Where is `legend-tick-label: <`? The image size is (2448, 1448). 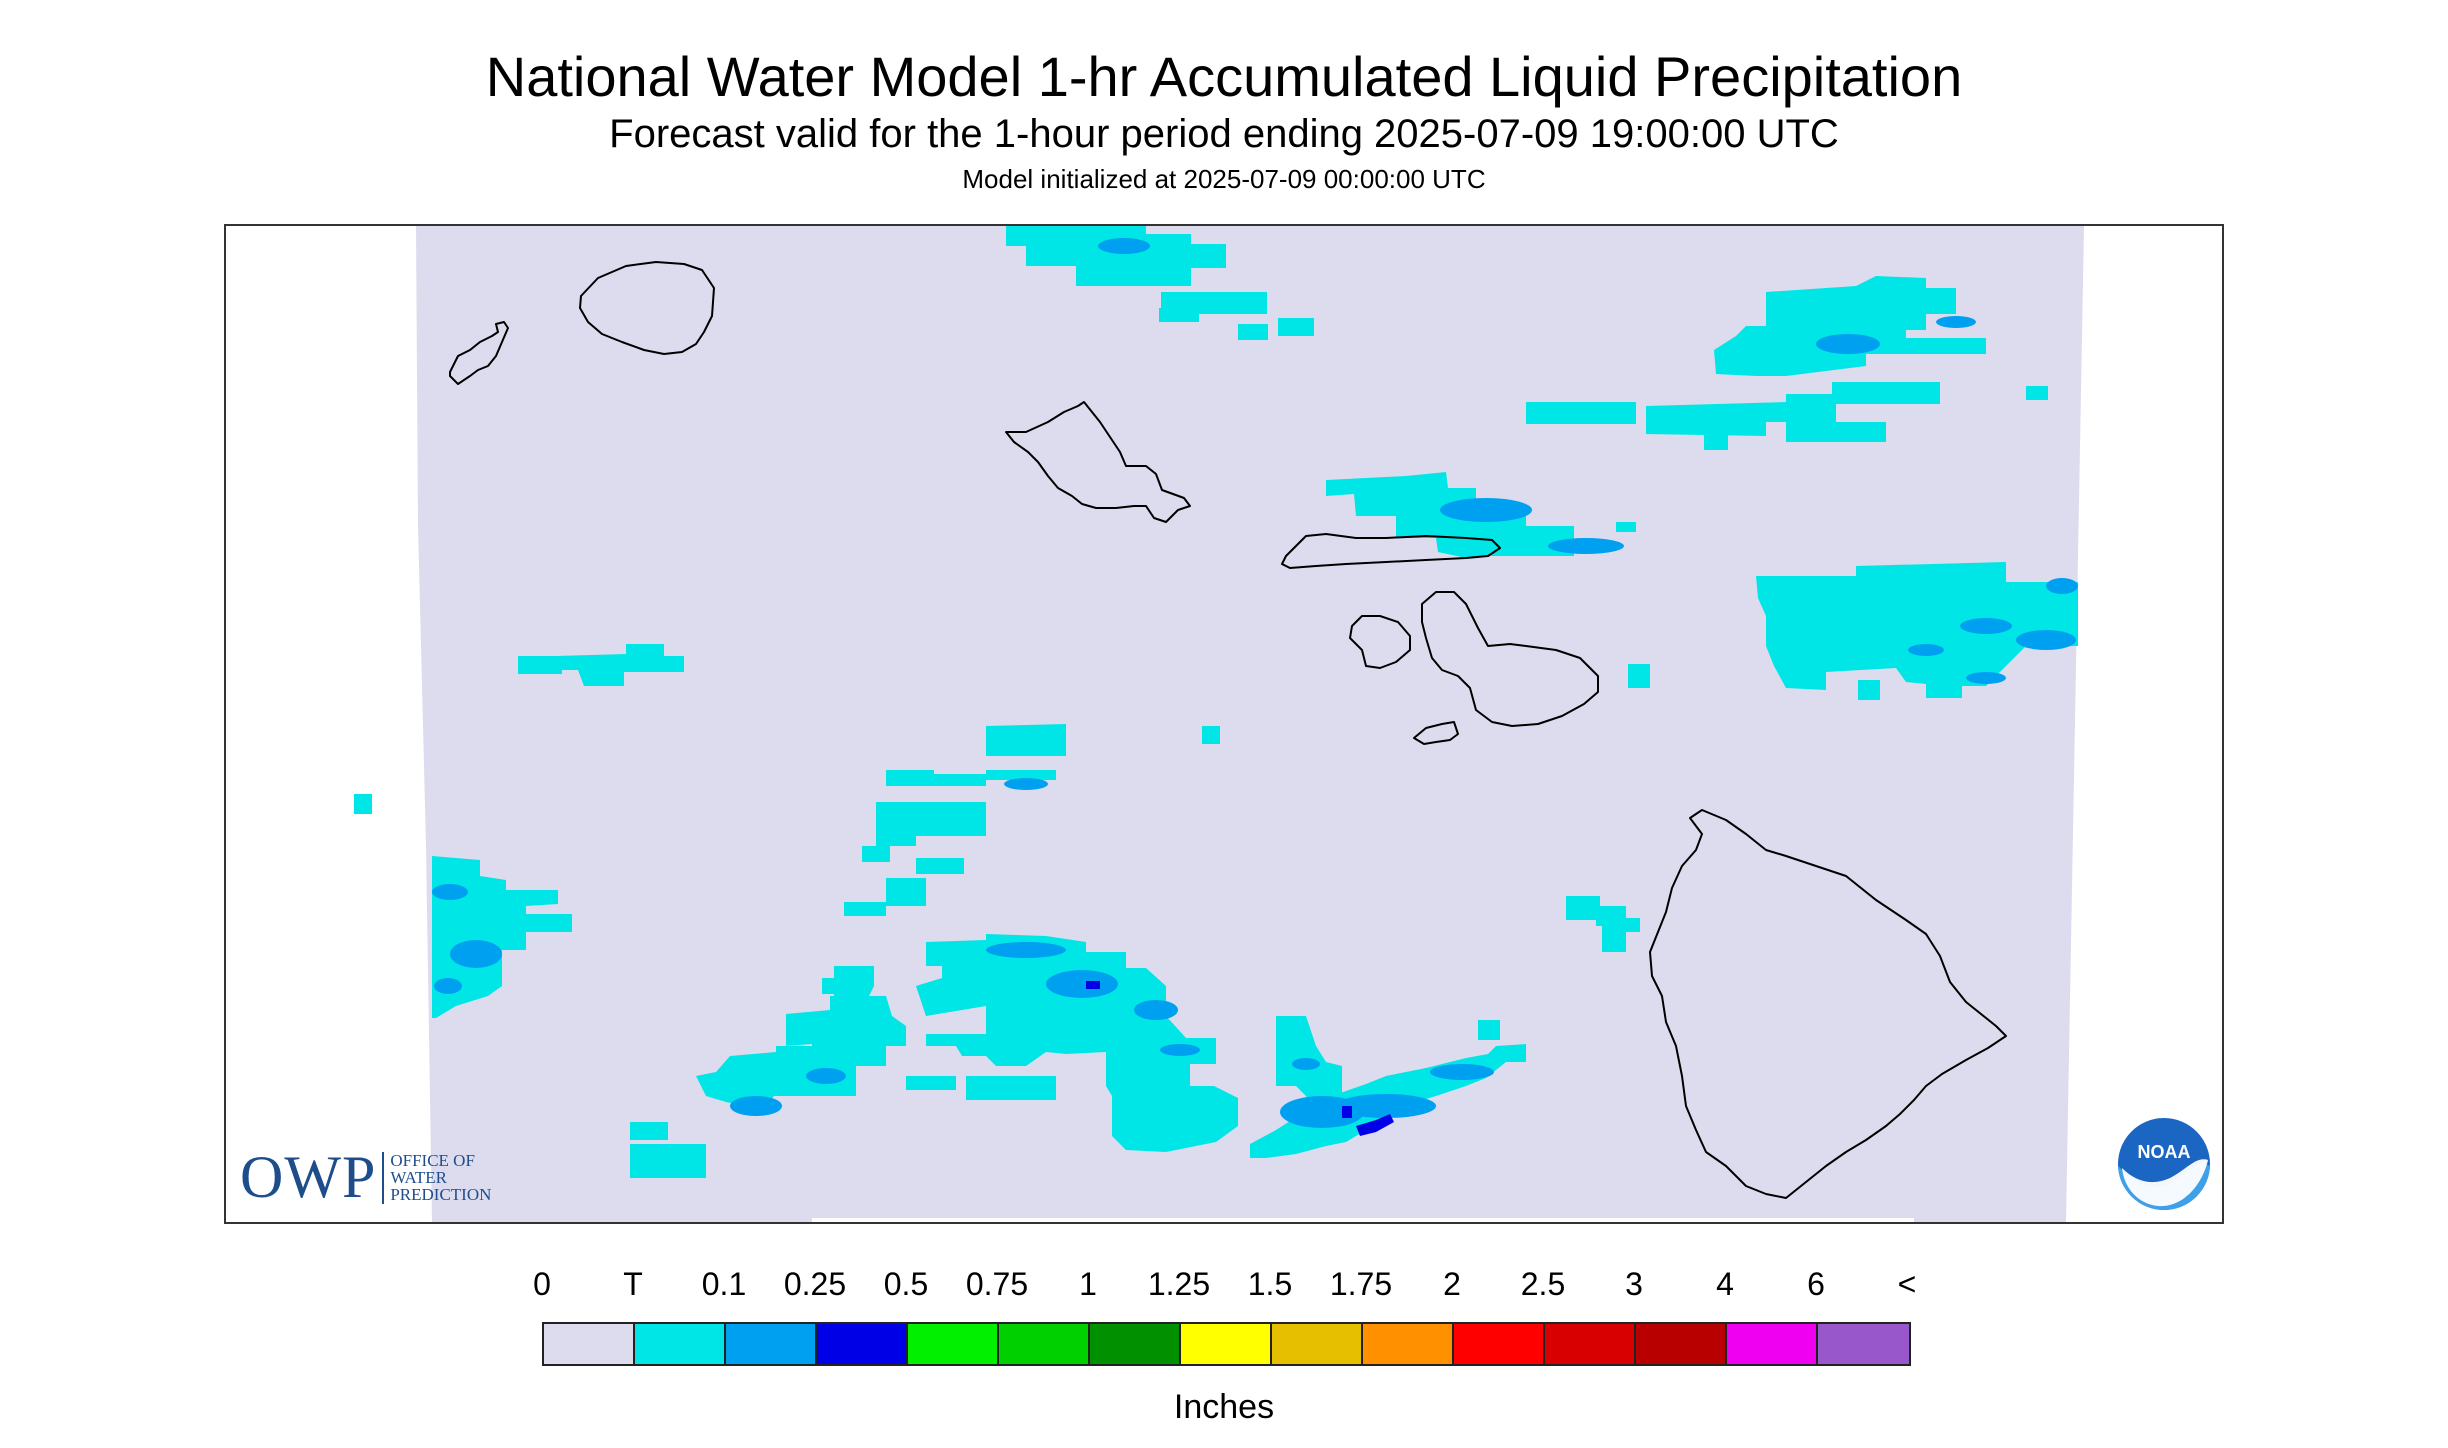
legend-tick-label: < is located at coordinates (1907, 1284).